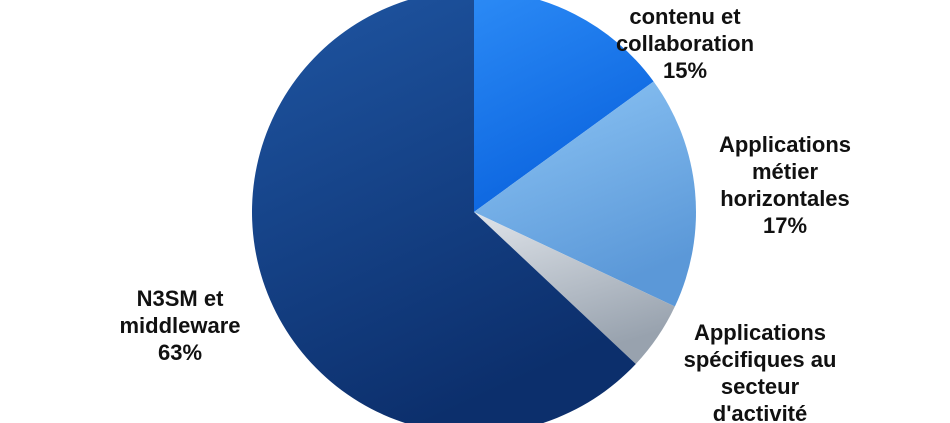  I want to click on pie-slice-horiz, so click(585, 194).